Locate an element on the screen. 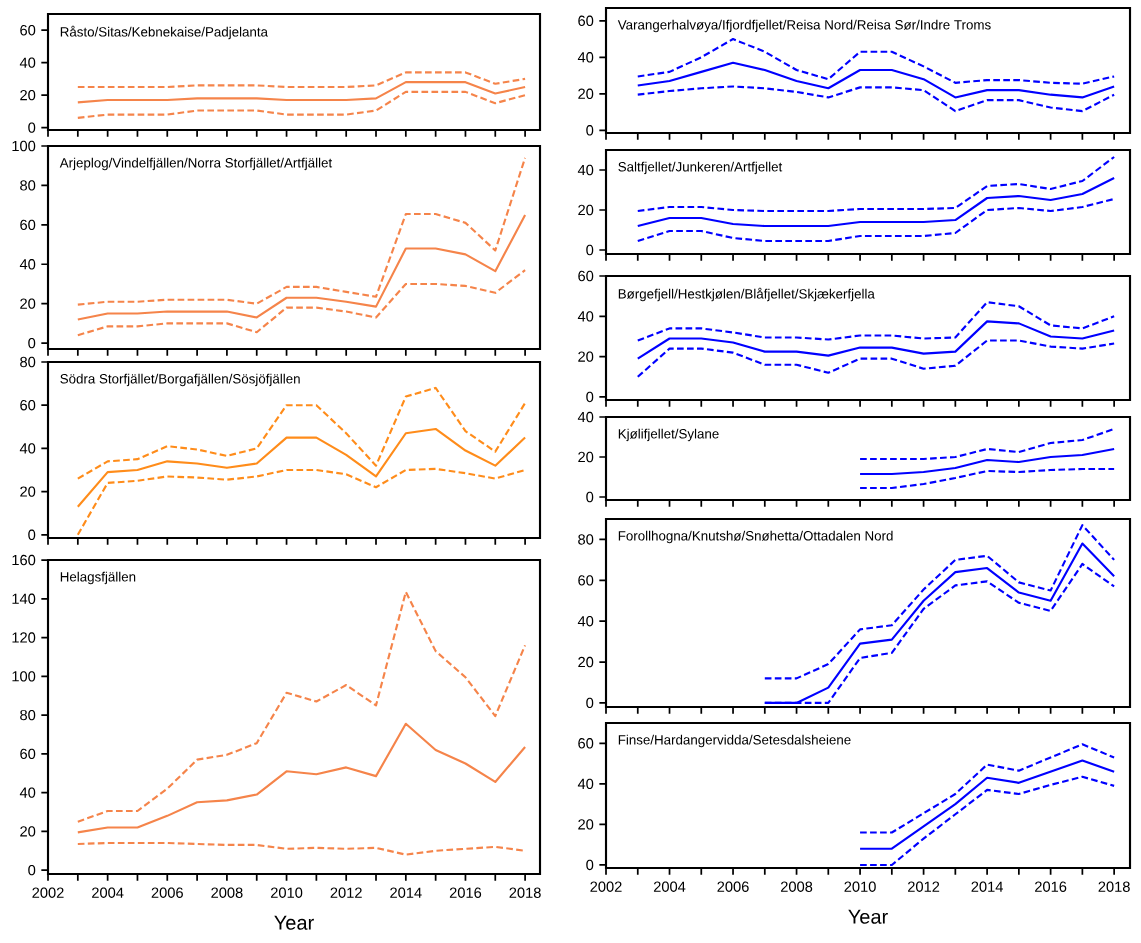 The image size is (1141, 943). text: Saltfjellet/Junkeren/Artfjellet is located at coordinates (700, 168).